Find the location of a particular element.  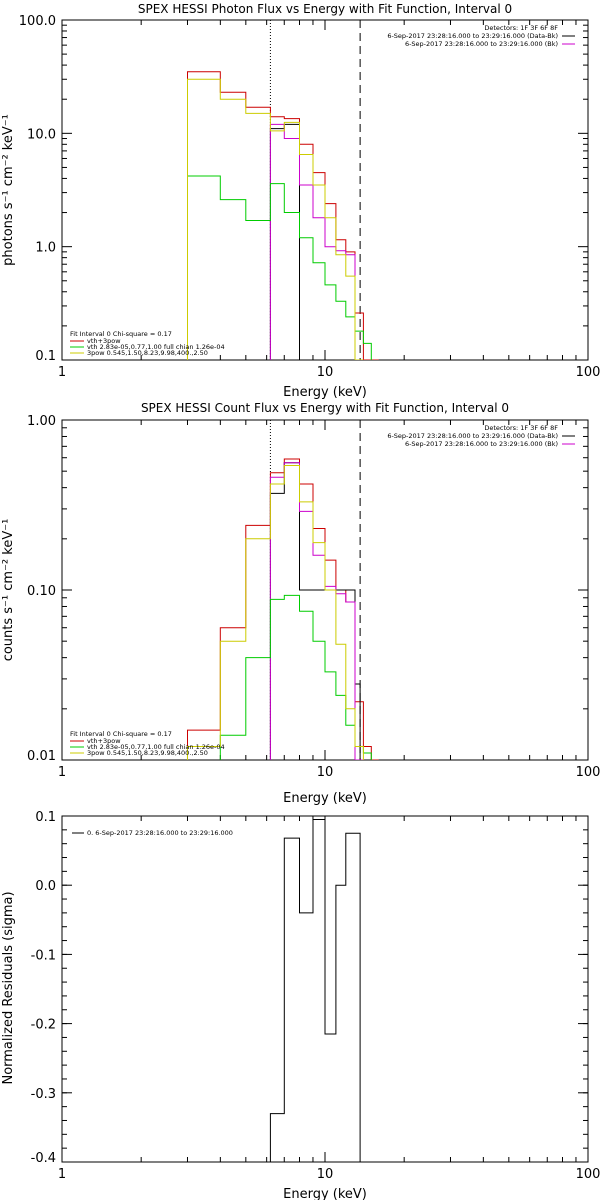

count-x-tick-label: 100 is located at coordinates (588, 772).